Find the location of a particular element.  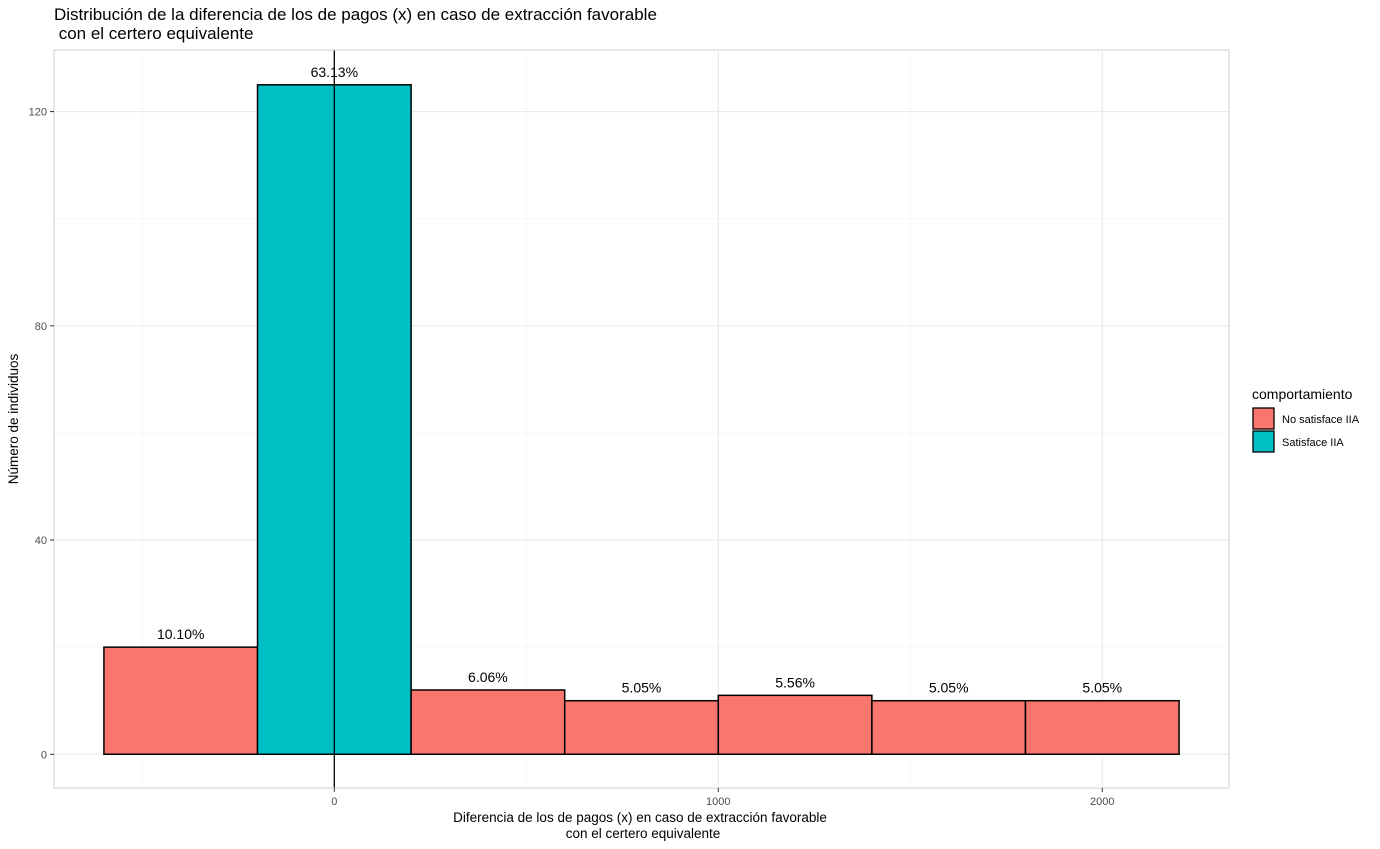

x-axis-ticks: 0 1000 2000 is located at coordinates (723, 798).